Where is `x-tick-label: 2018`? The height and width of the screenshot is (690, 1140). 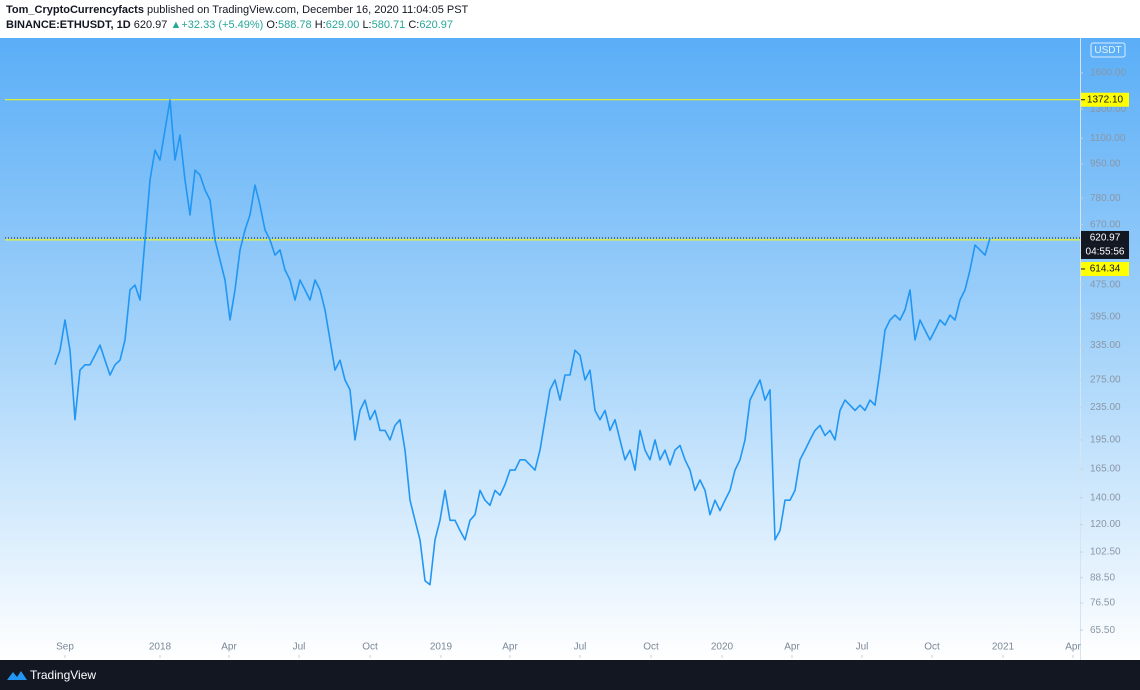 x-tick-label: 2018 is located at coordinates (160, 647).